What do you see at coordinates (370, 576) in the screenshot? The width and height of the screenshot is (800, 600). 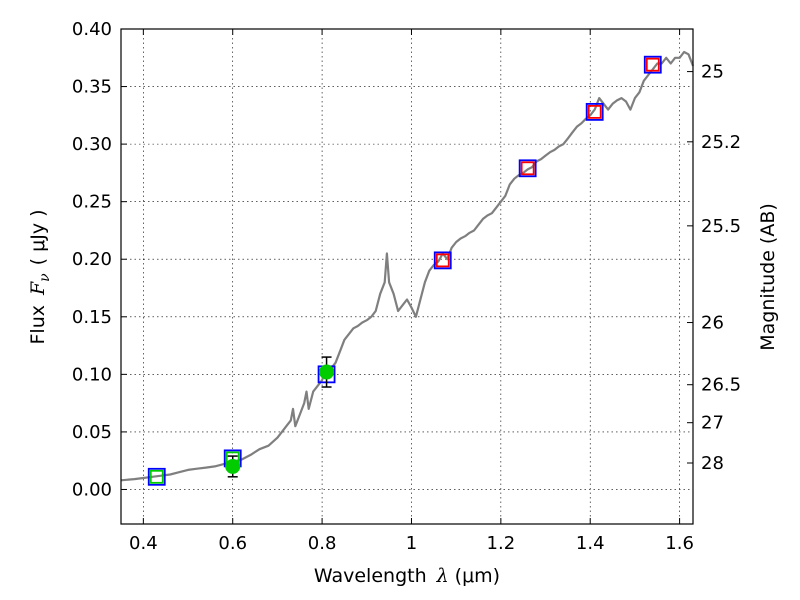 I see `x-axis-title-prefix: Wavelength` at bounding box center [370, 576].